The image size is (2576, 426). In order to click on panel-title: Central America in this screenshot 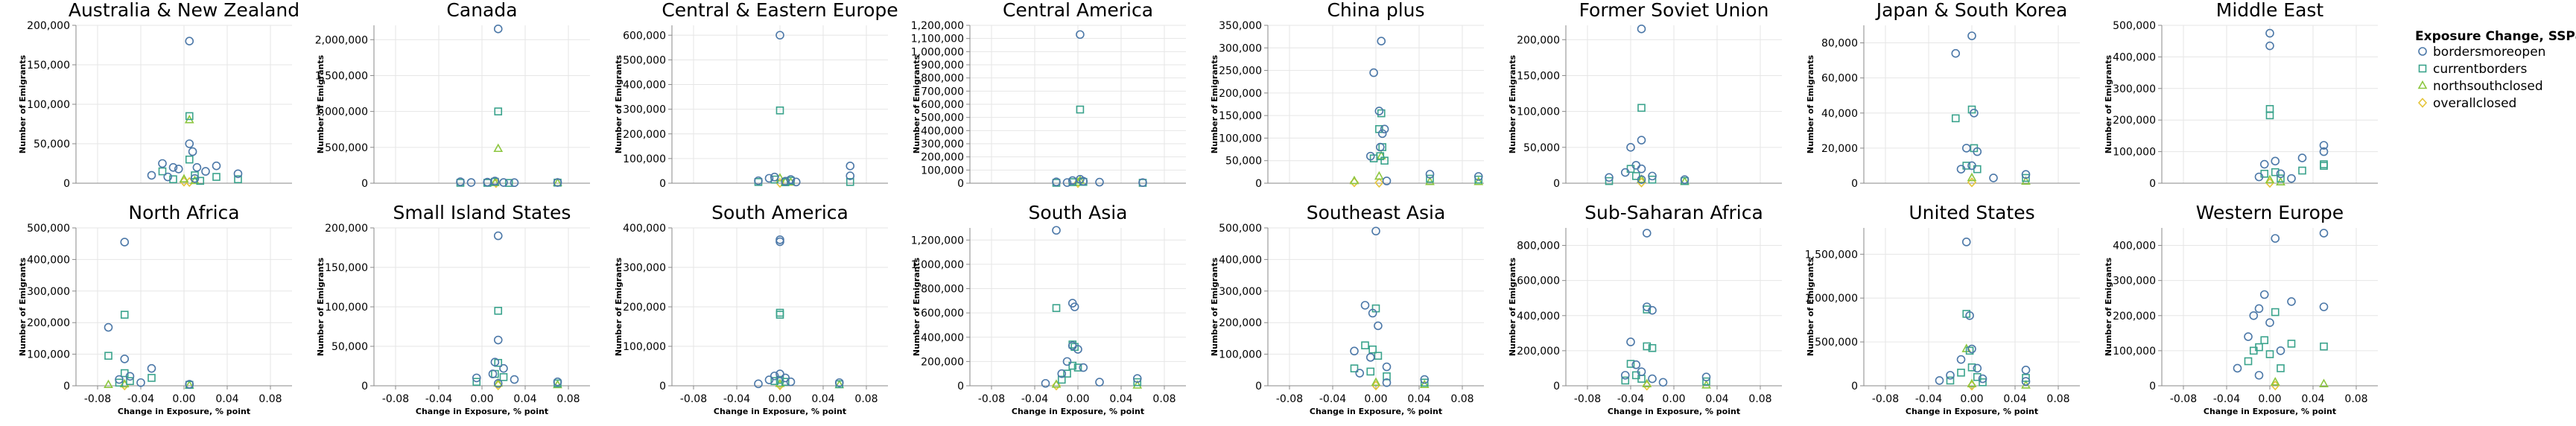, I will do `click(1078, 11)`.